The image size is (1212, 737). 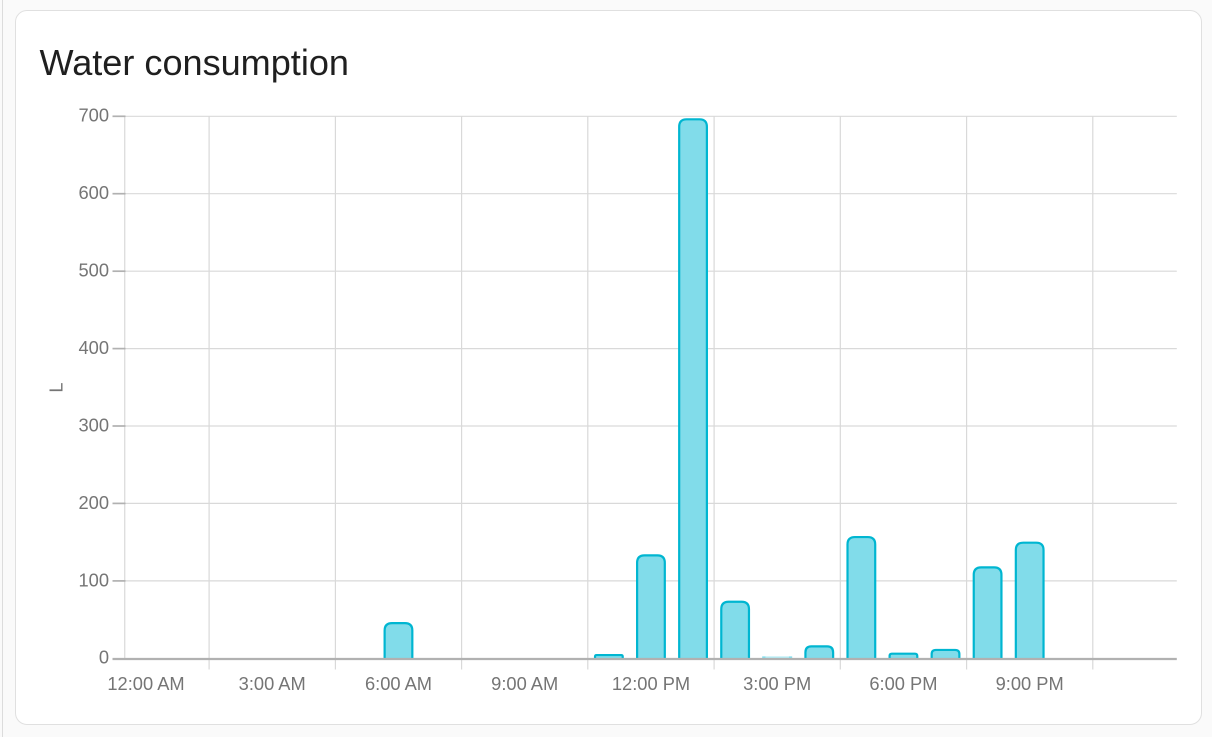 I want to click on svg-text: 500, so click(x=93, y=270).